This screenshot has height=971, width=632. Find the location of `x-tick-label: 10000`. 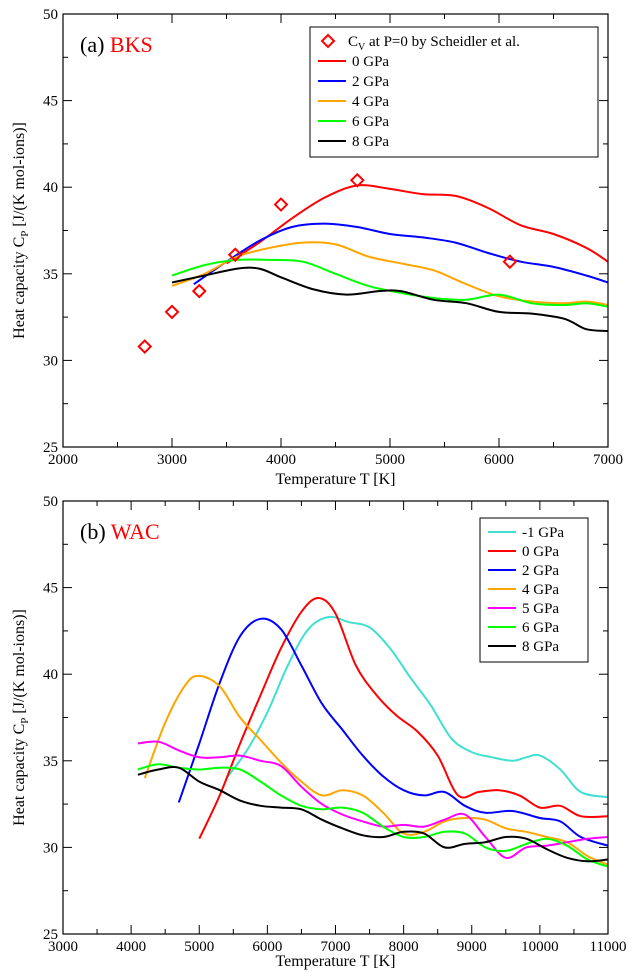

x-tick-label: 10000 is located at coordinates (540, 947).